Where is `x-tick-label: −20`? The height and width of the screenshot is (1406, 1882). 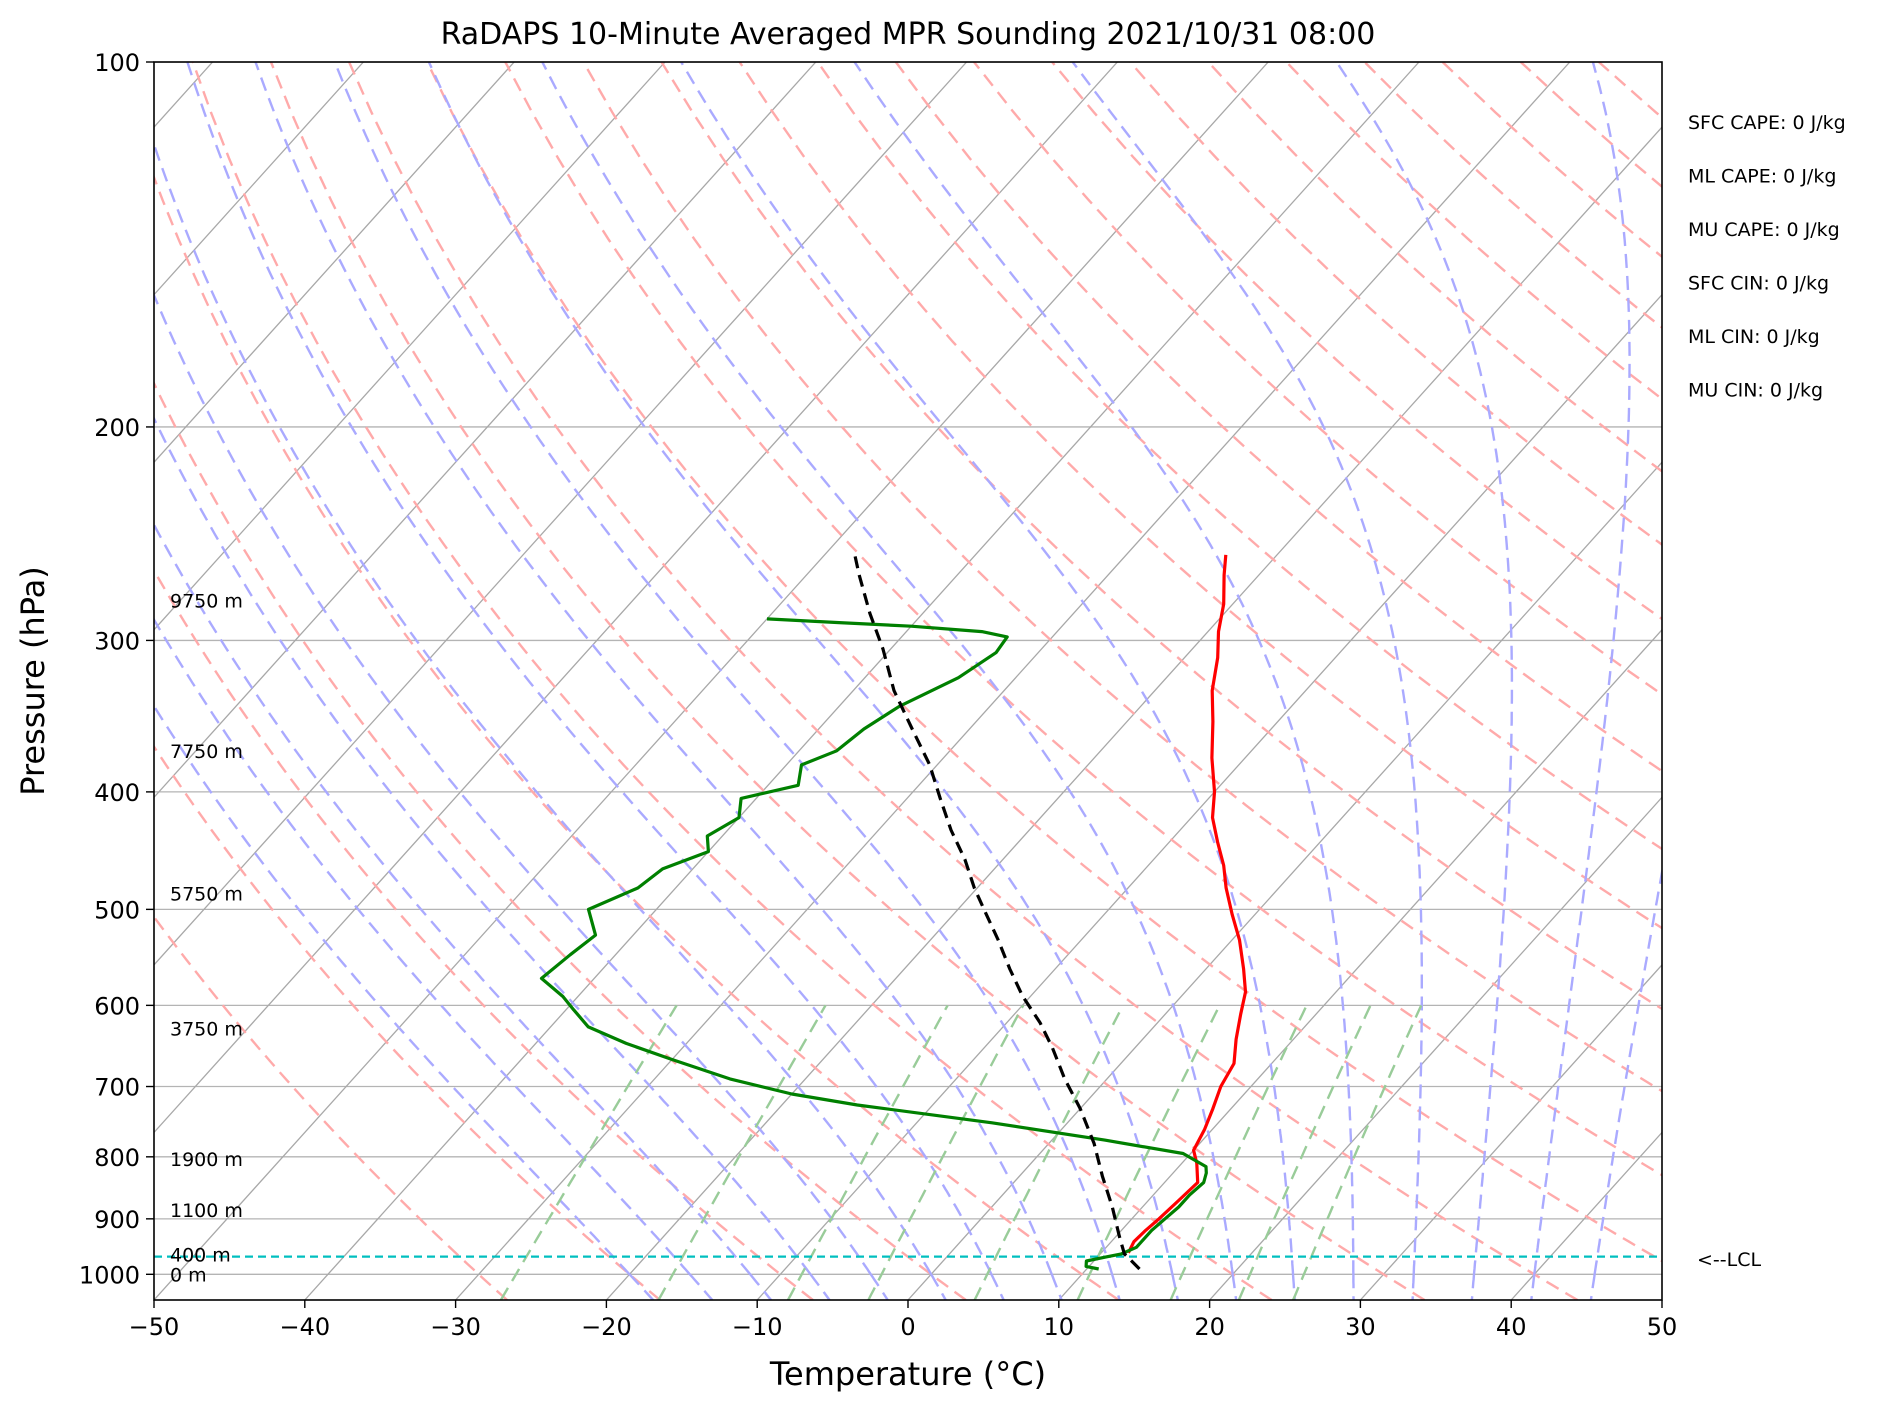 x-tick-label: −20 is located at coordinates (606, 1327).